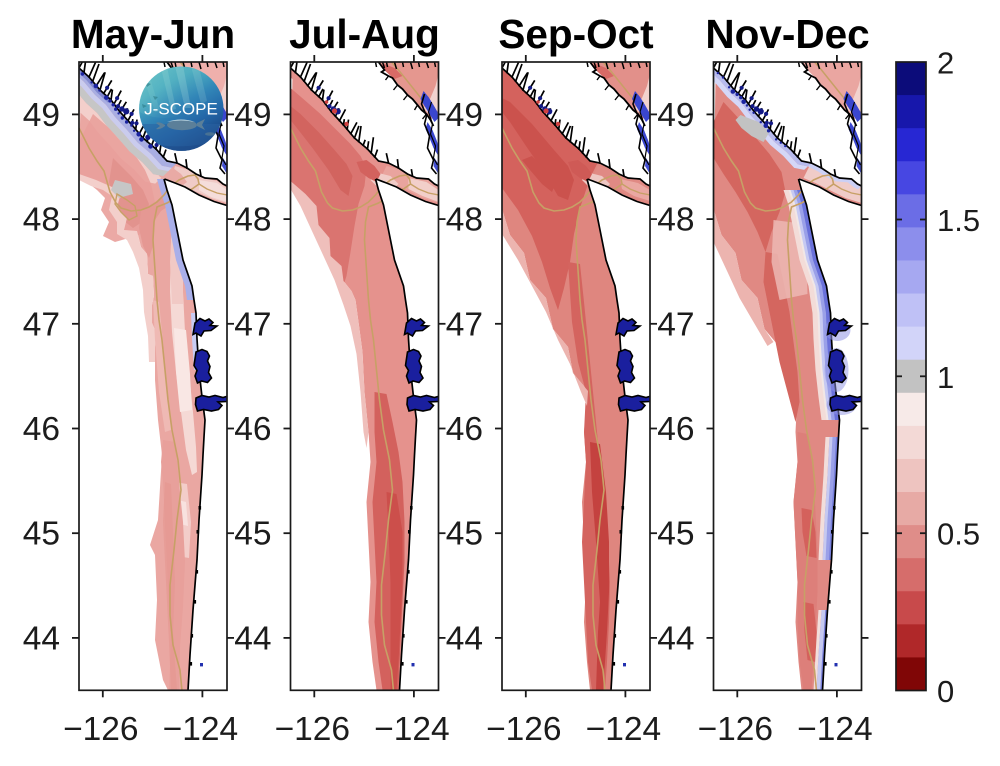 Image resolution: width=1000 pixels, height=766 pixels. What do you see at coordinates (787, 34) in the screenshot?
I see `svg-text: Nov-Dec` at bounding box center [787, 34].